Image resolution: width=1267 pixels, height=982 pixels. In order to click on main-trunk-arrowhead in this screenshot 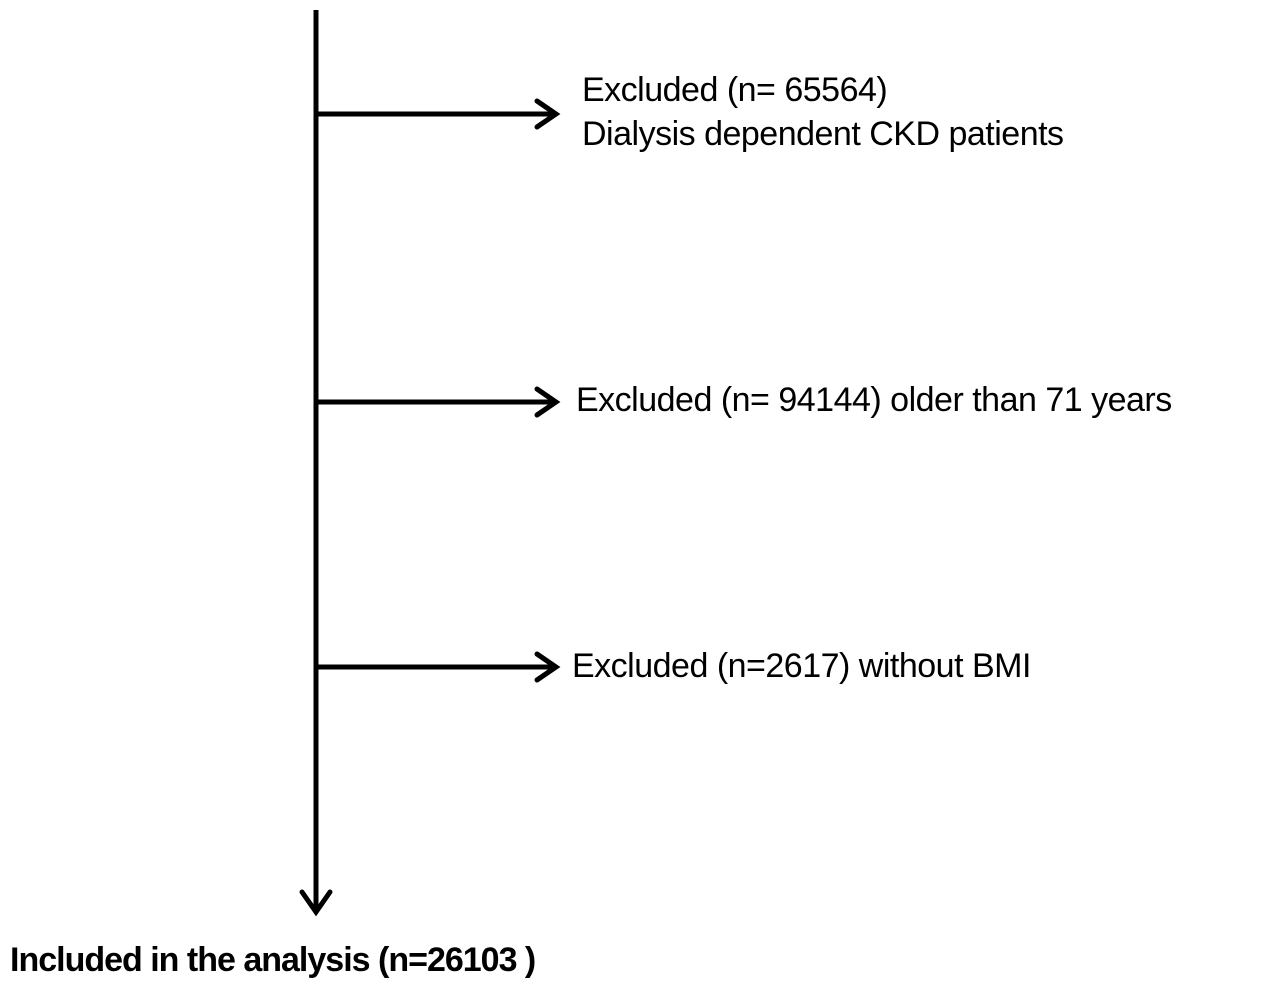, I will do `click(316, 903)`.